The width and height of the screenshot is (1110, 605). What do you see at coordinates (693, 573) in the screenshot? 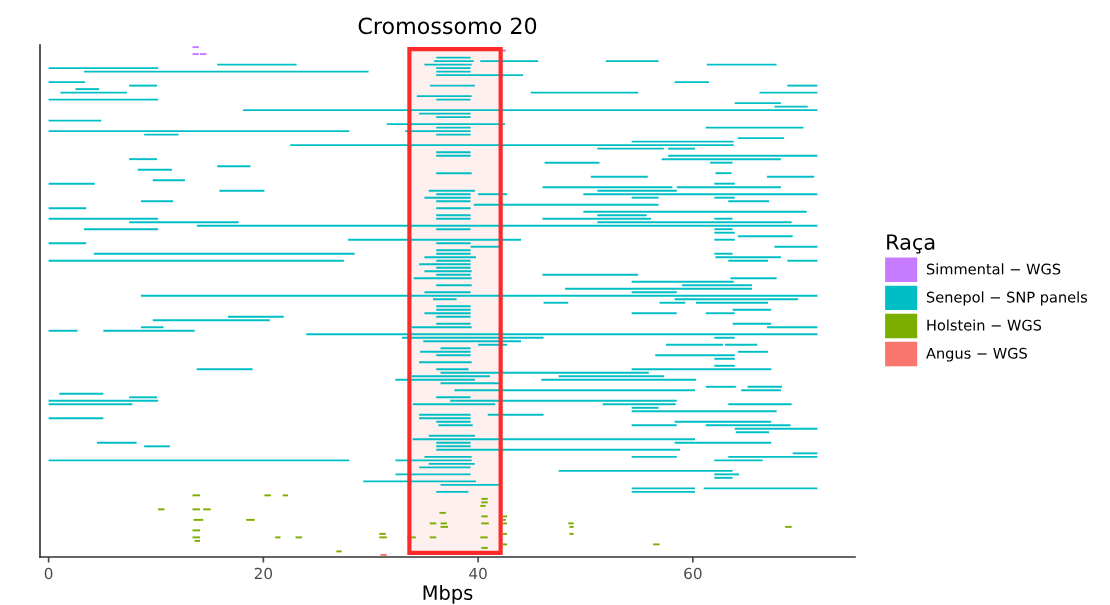
I see `x-tick-label: 60` at bounding box center [693, 573].